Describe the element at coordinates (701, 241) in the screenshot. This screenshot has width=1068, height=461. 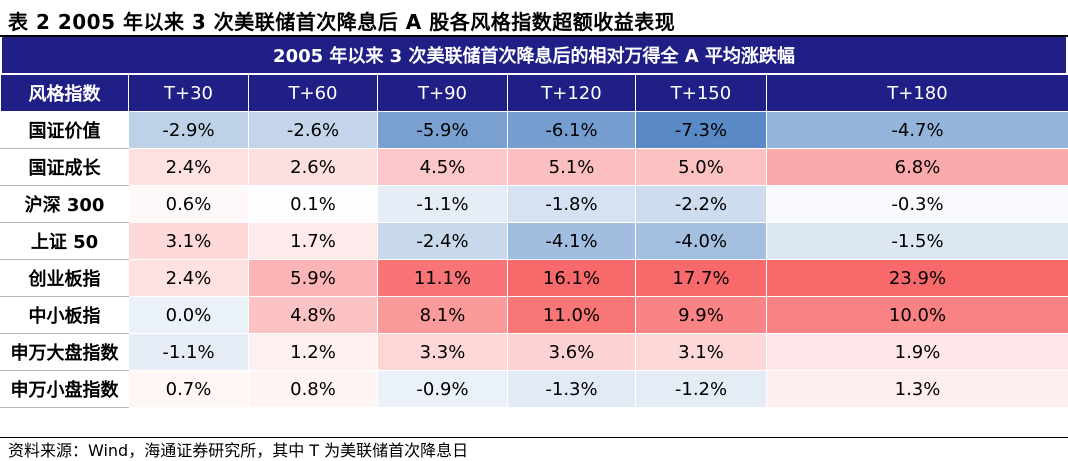
I see `heatmap-cell: -4.0%` at that location.